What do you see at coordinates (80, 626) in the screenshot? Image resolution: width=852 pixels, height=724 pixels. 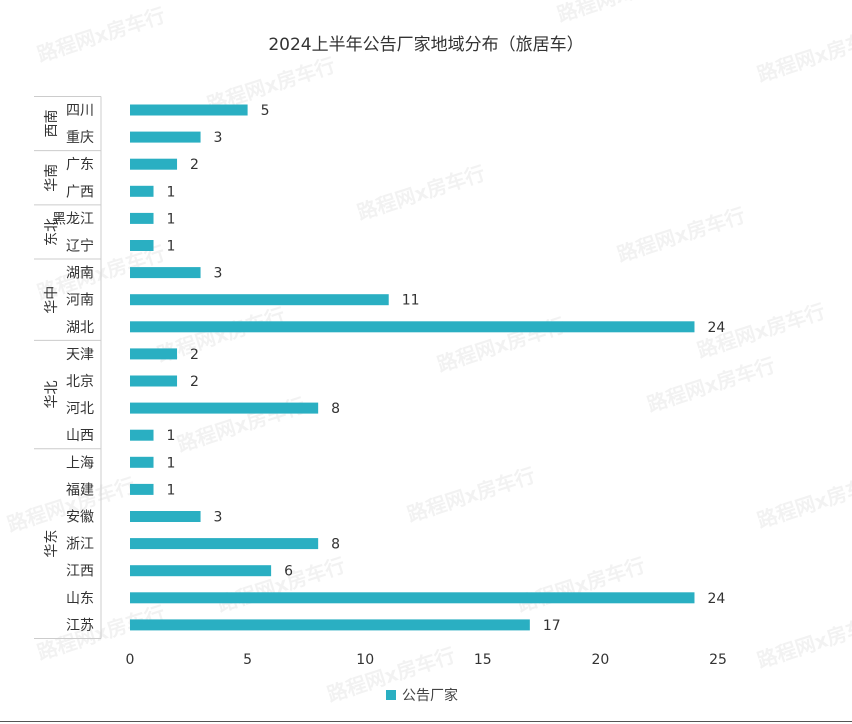 I see `category-label: 江苏` at bounding box center [80, 626].